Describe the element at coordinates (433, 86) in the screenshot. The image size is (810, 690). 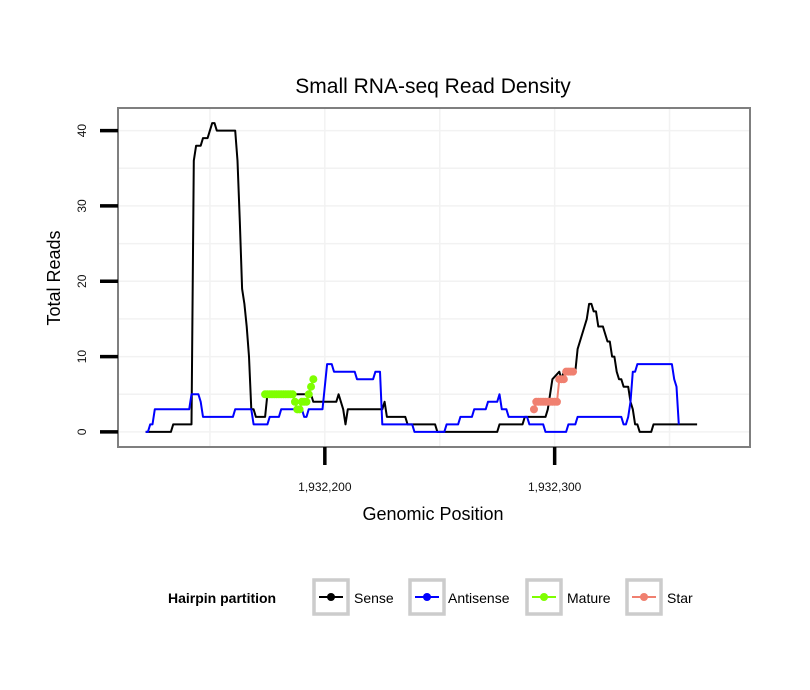
I see `chart-title: Small RNA-seq Read Density` at that location.